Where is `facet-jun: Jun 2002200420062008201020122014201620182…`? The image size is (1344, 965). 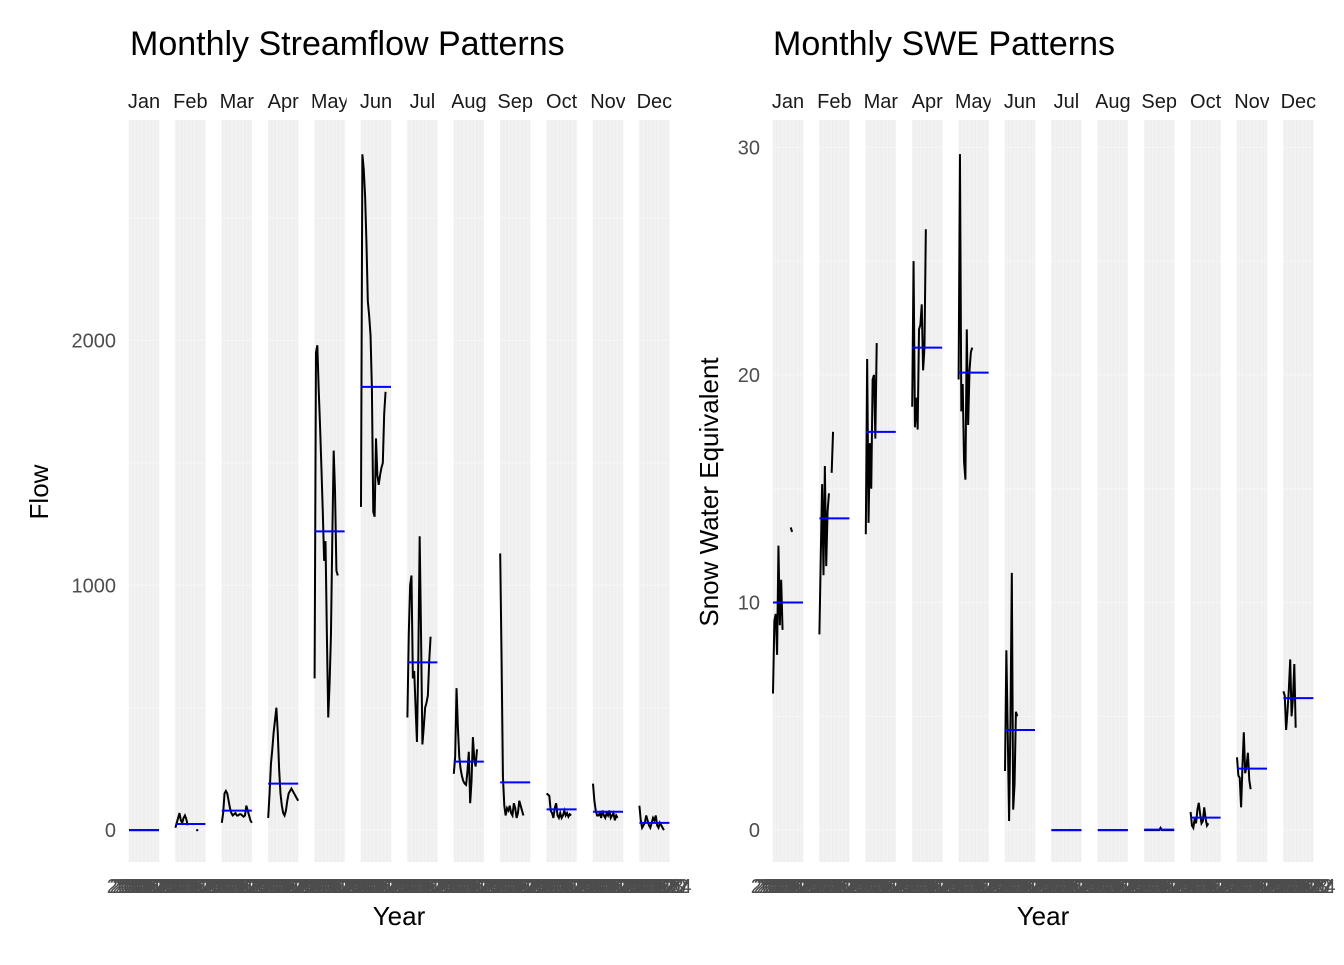
facet-jun: Jun 2002200420062008201020122014201620182… is located at coordinates (1020, 494).